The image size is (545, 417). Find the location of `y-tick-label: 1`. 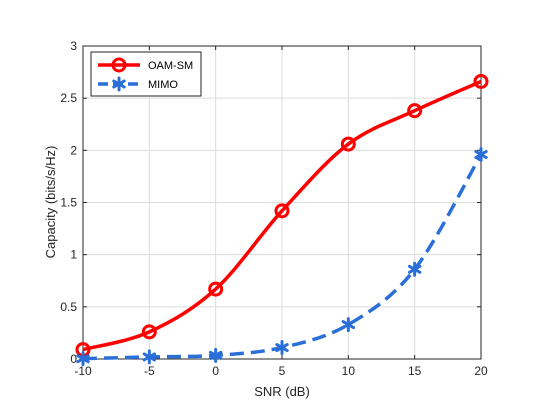

y-tick-label: 1 is located at coordinates (73, 255).